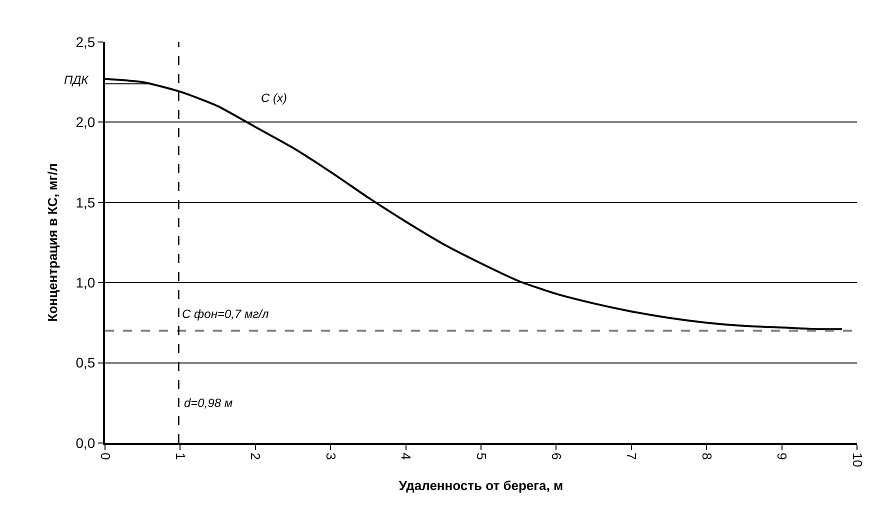  I want to click on y-axis-title: Концентрация в КС, мг/л, so click(52, 242).